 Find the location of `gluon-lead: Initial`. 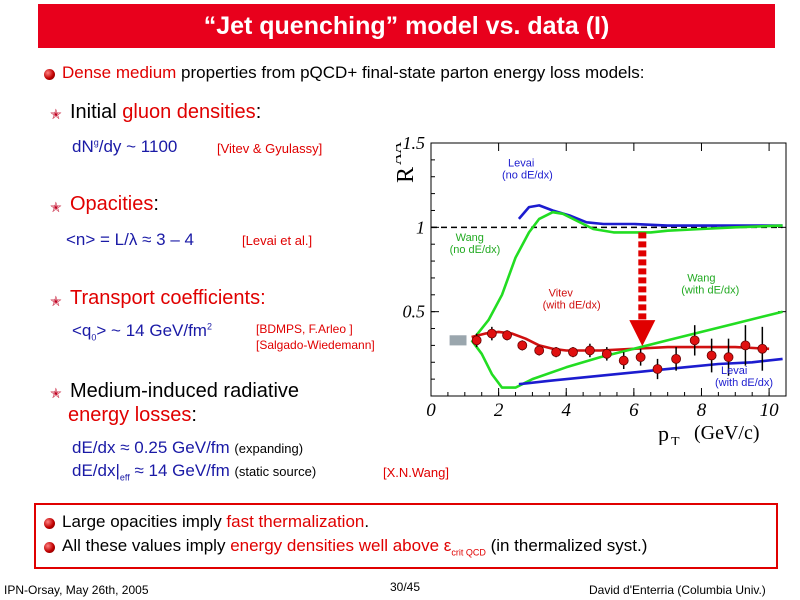

gluon-lead: Initial is located at coordinates (96, 112).